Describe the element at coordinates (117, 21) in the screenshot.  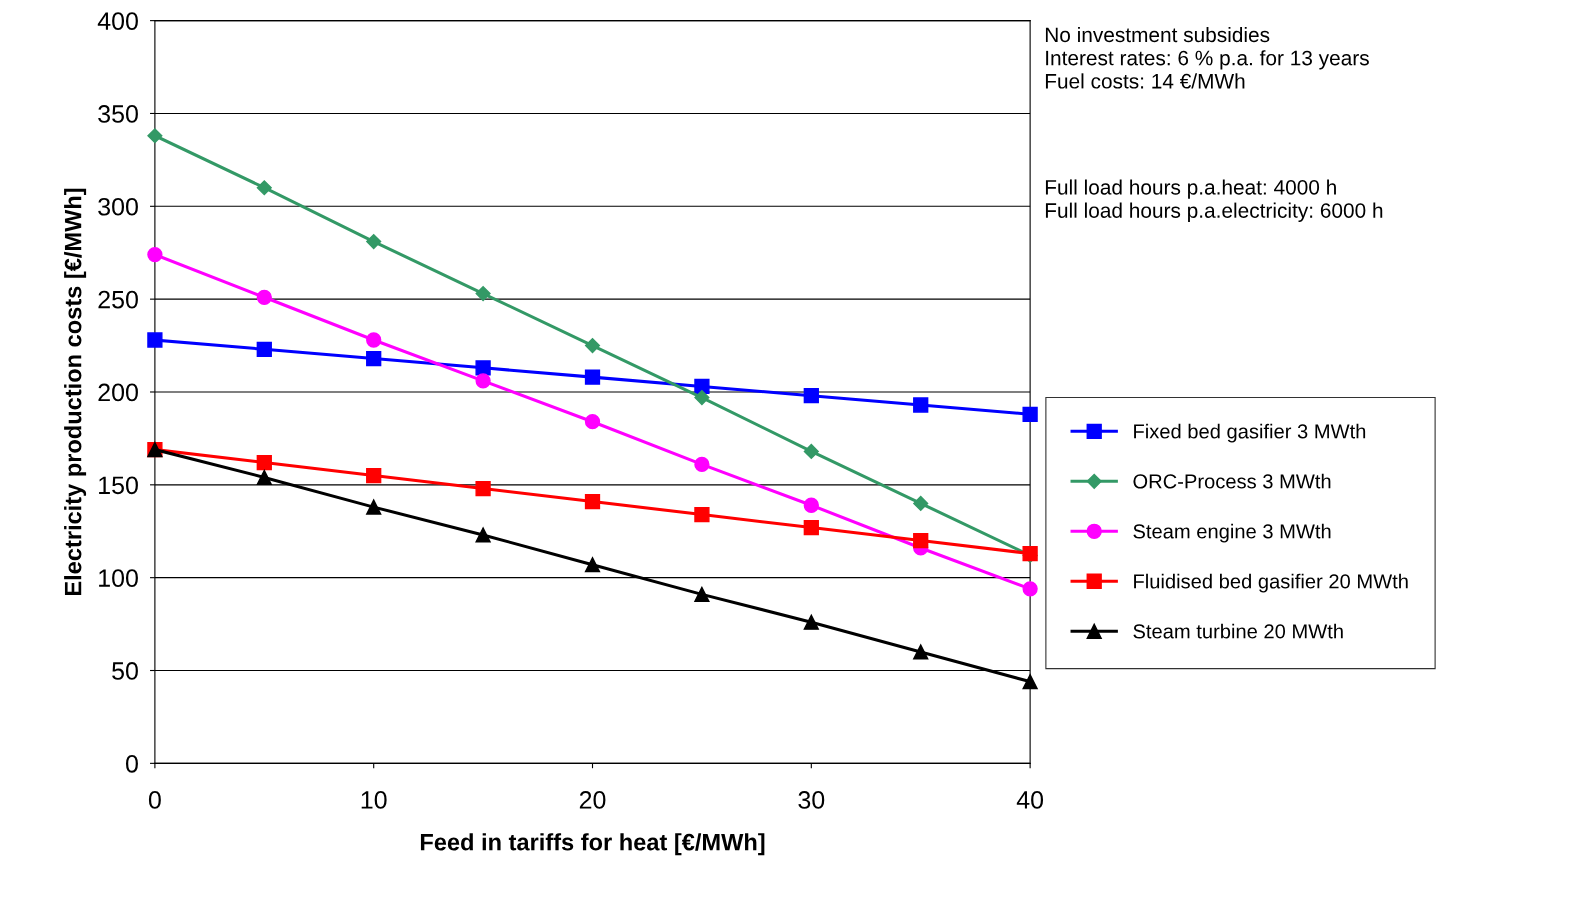
I see `y-tick-label: 400` at that location.